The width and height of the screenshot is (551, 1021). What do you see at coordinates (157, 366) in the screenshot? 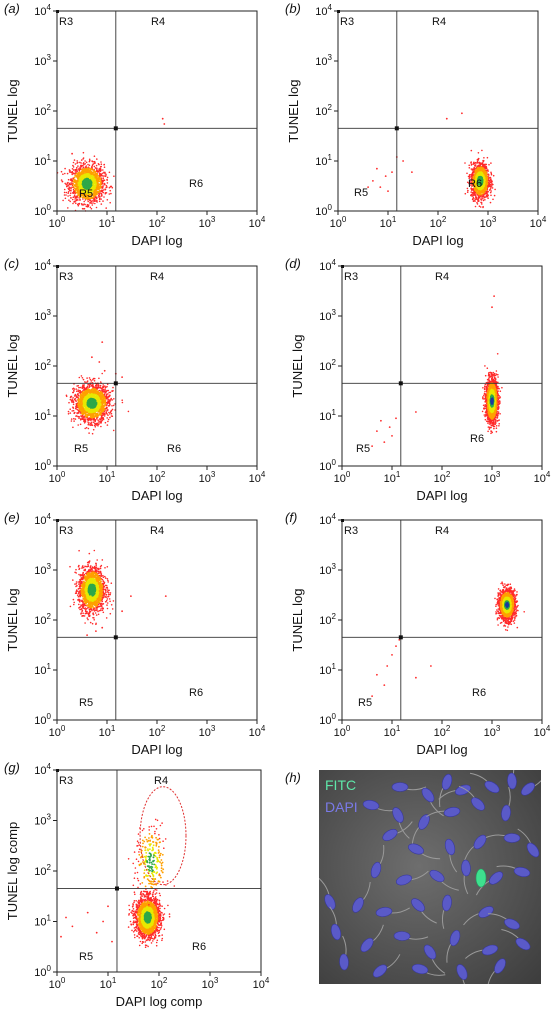
I see `plot-frame` at bounding box center [157, 366].